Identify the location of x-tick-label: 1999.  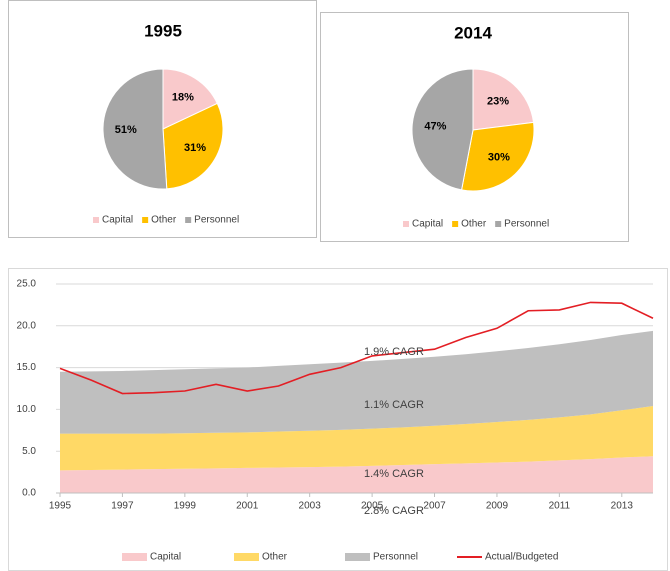
(185, 506).